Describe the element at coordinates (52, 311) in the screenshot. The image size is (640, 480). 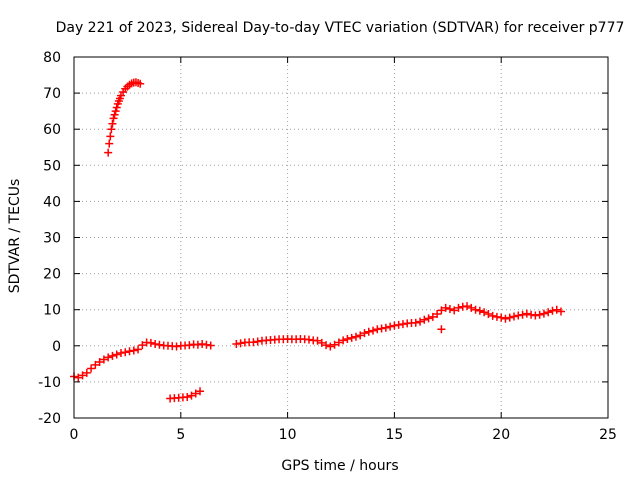
I see `y-tick-label: 10` at that location.